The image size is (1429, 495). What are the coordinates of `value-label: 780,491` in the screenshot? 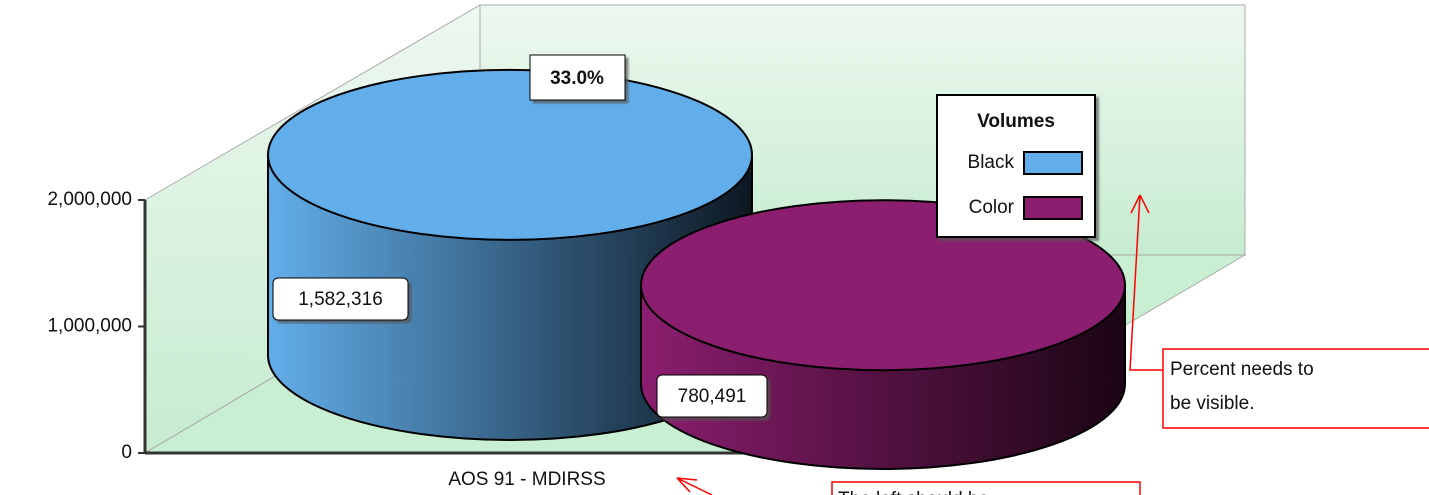 It's located at (712, 396).